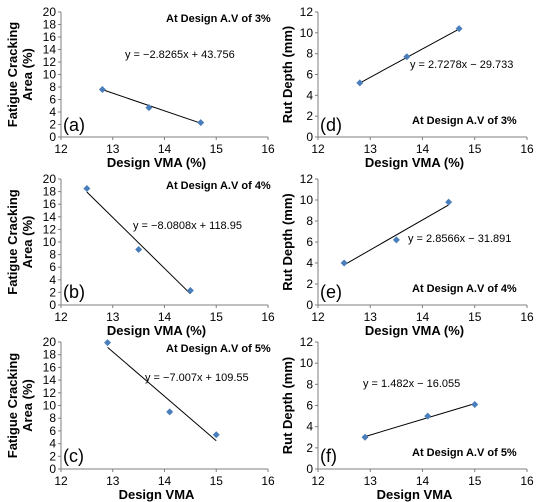 The height and width of the screenshot is (502, 550). I want to click on trend-equation: y = −2.8265x + 43.756, so click(180, 55).